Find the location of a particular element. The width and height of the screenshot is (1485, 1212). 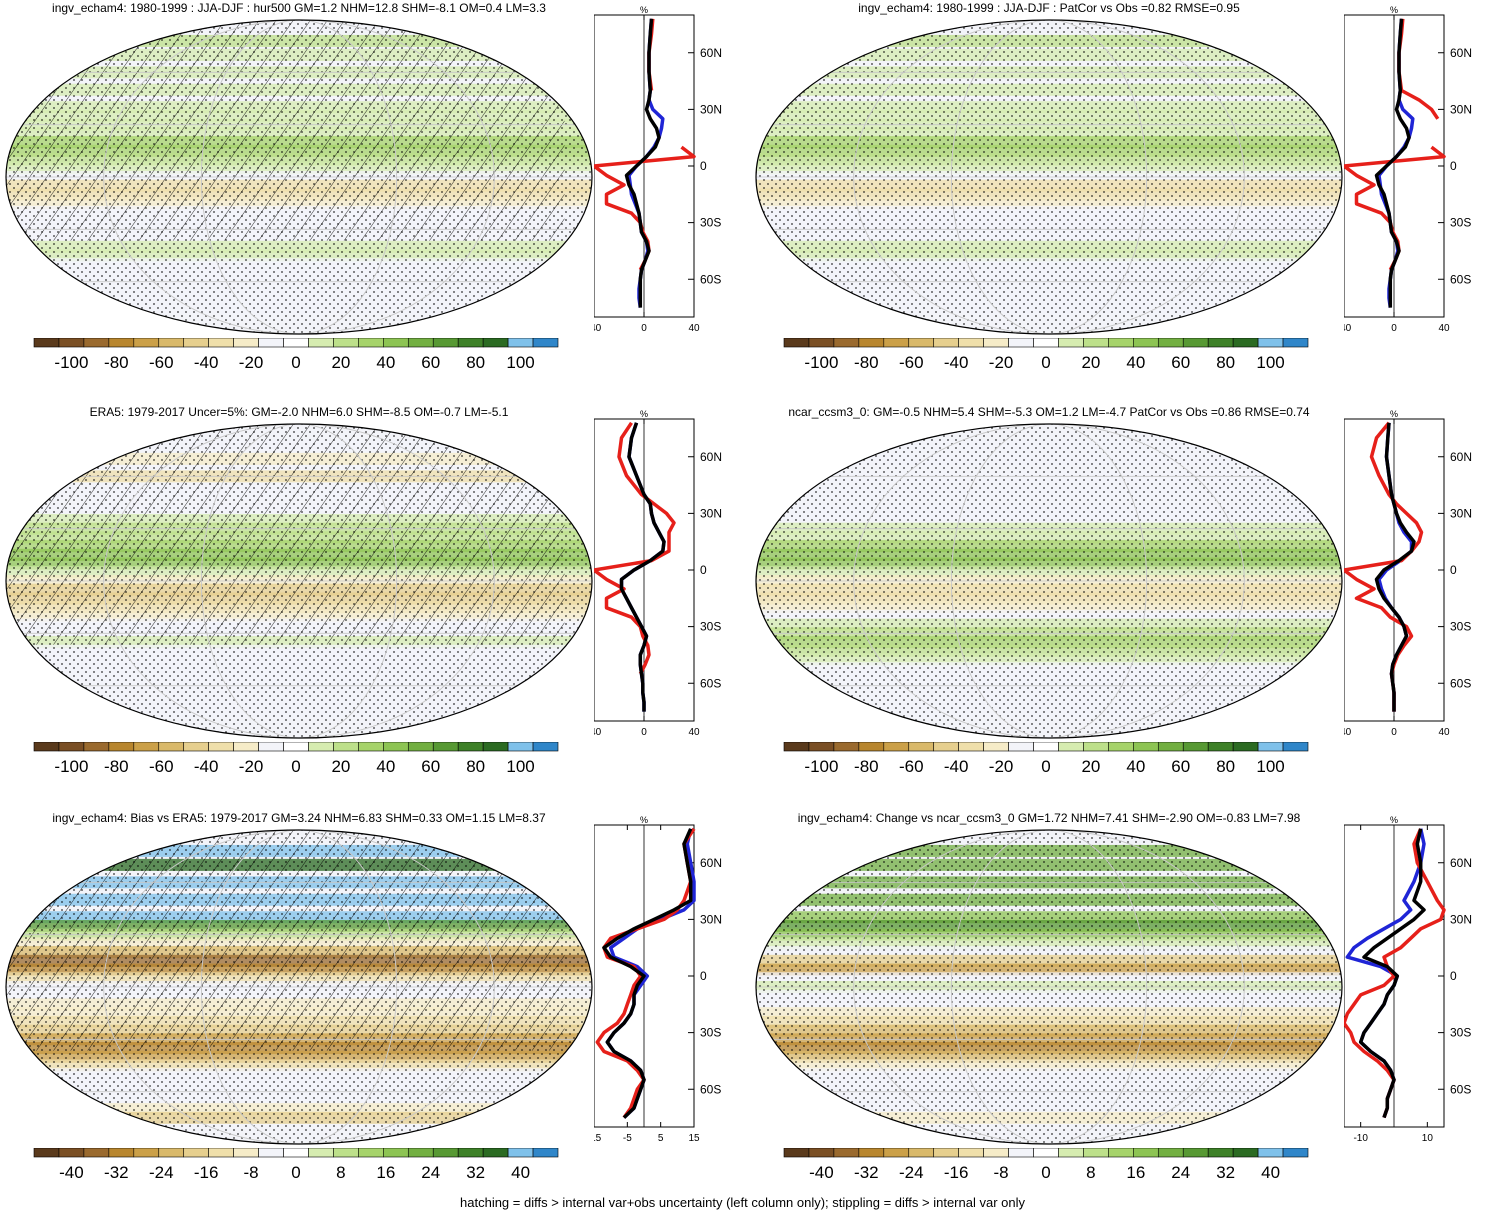

profile-xtick-label: -10 is located at coordinates (1360, 1138).